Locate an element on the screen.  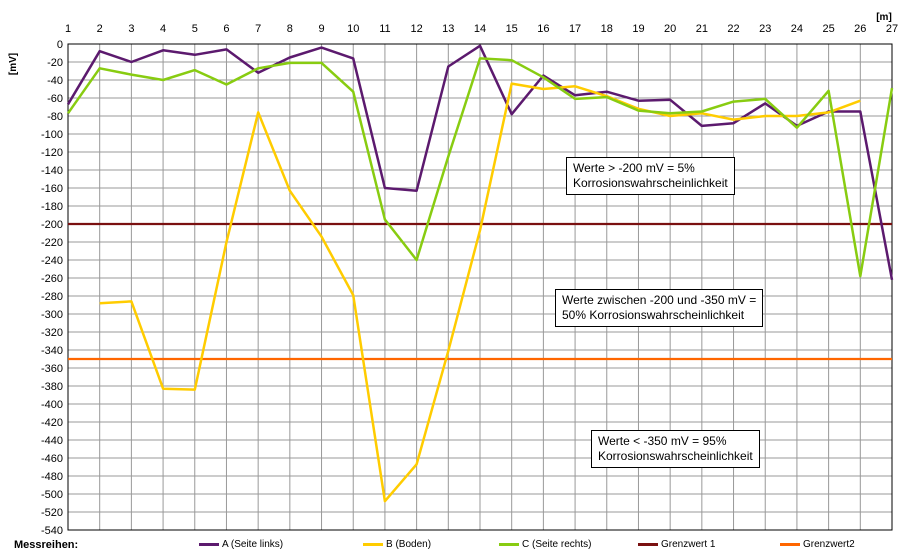
y-tick-label: -440 is located at coordinates (52, 441).